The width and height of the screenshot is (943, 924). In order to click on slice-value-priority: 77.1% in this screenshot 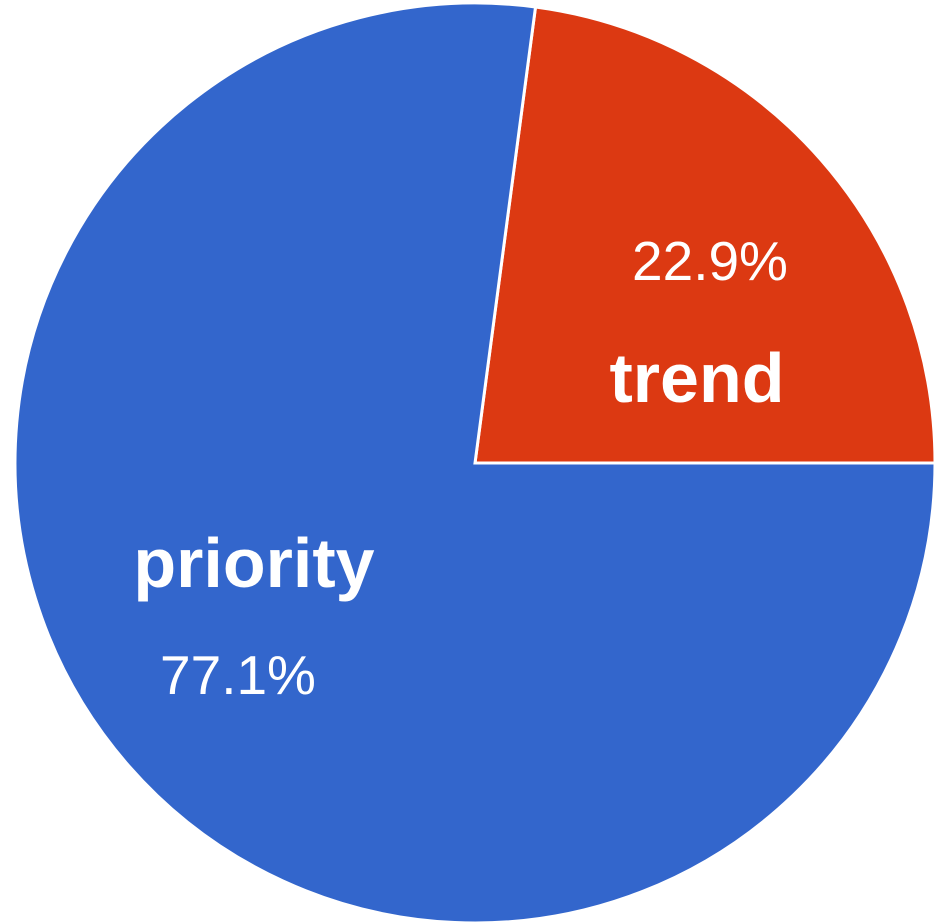, I will do `click(238, 675)`.